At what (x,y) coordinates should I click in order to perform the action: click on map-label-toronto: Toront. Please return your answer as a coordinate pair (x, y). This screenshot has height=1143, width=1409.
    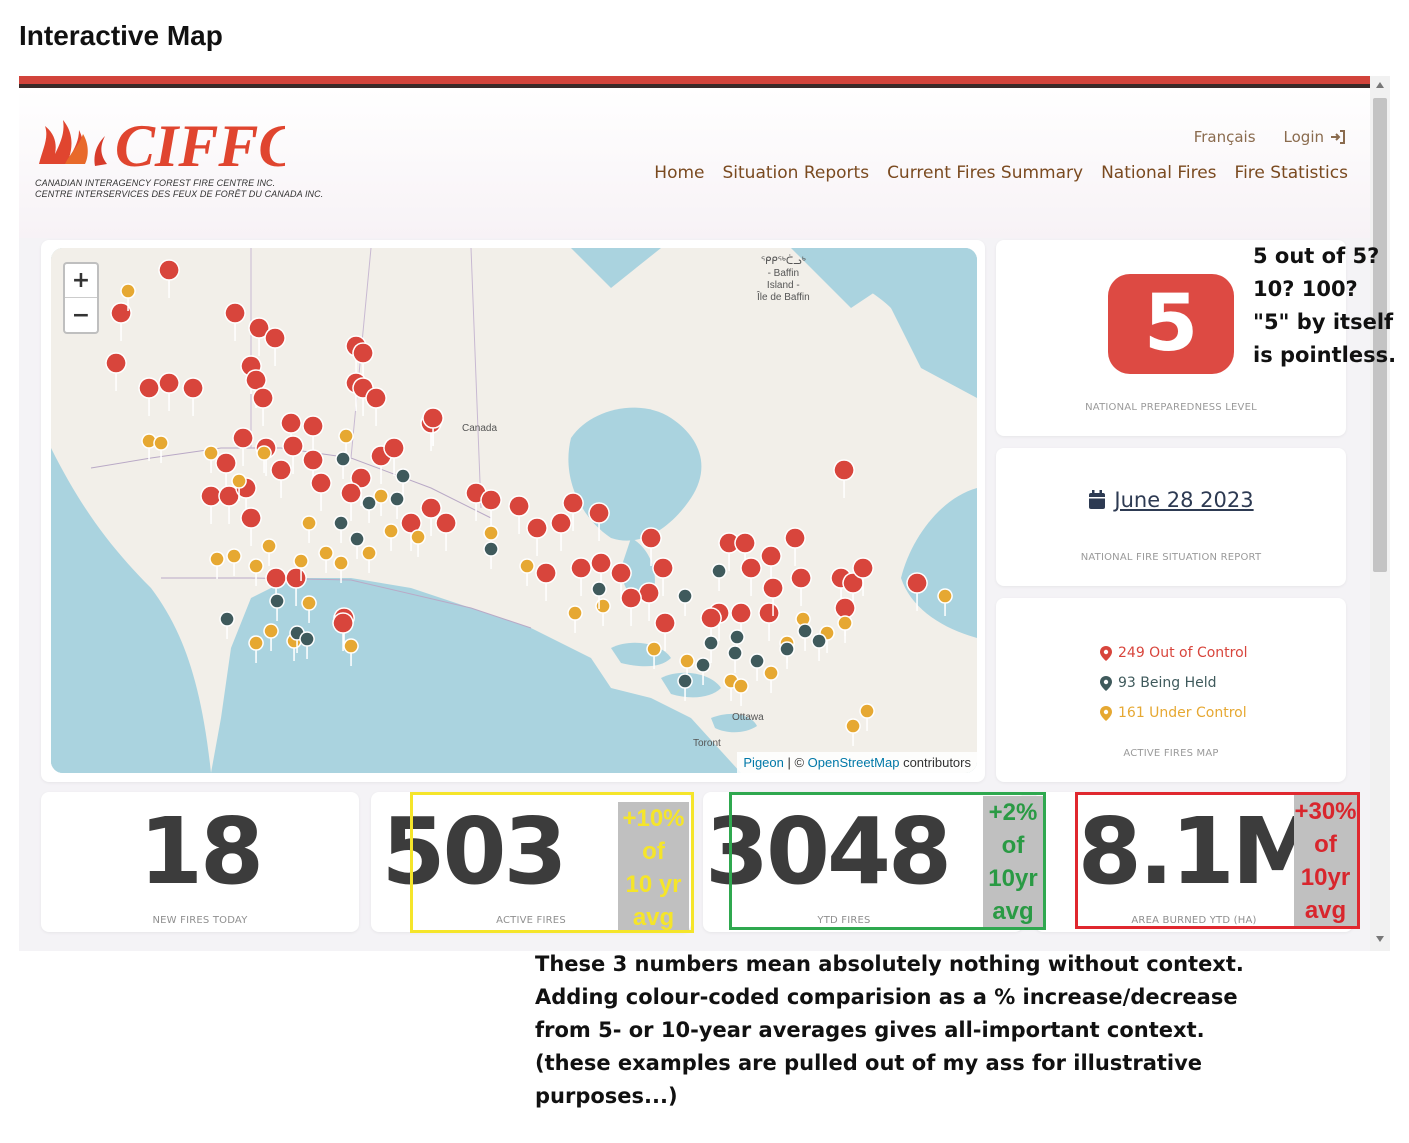
    Looking at the image, I should click on (707, 743).